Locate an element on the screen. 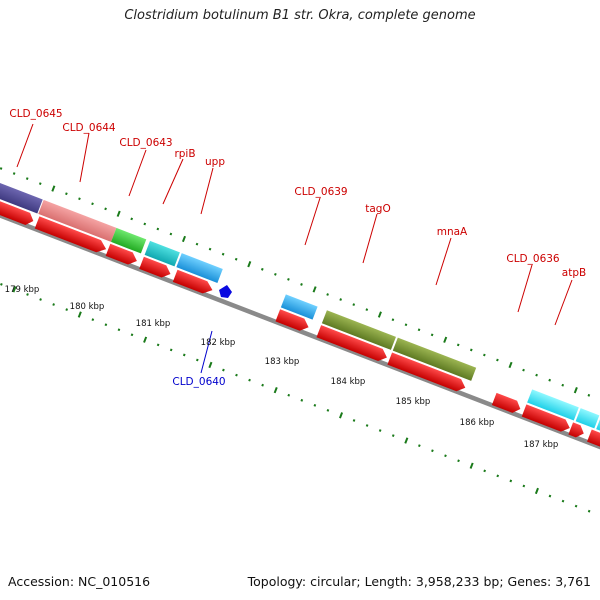 This screenshot has width=600, height=600. gene-label-cld-0643: CLD_0643 is located at coordinates (145, 143).